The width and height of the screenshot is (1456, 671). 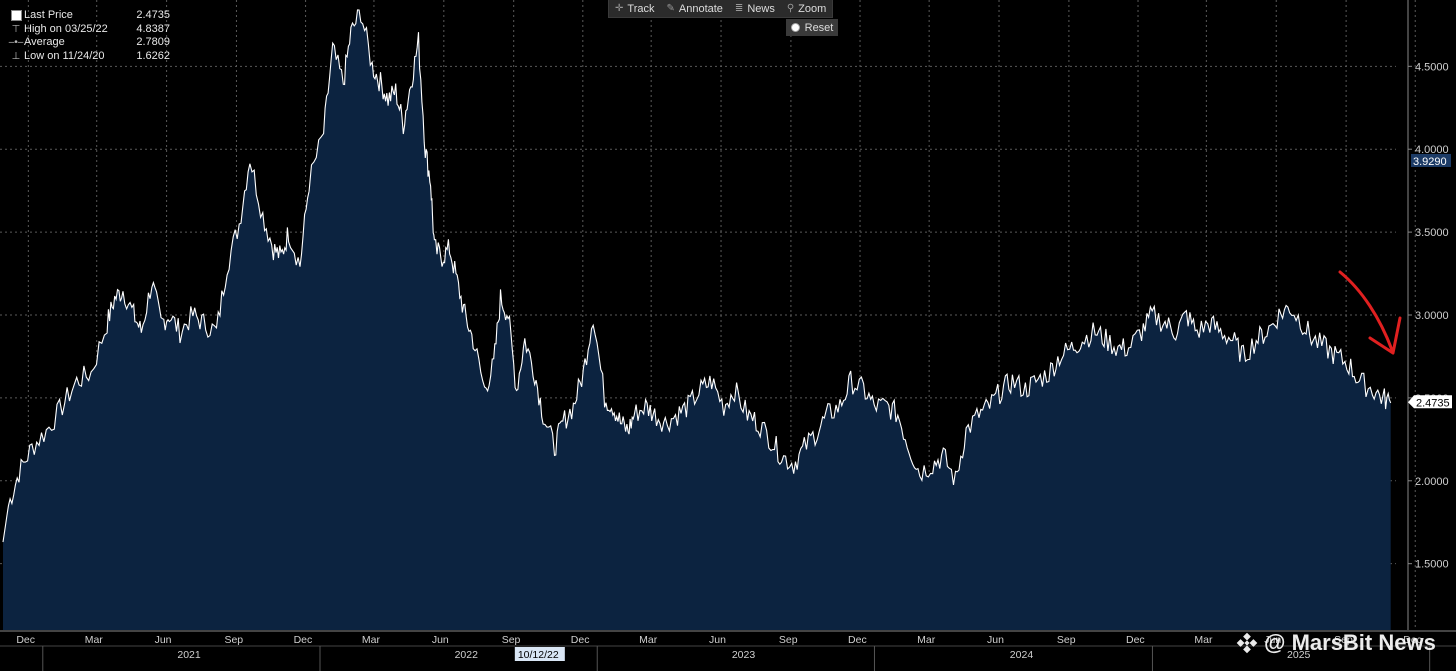 What do you see at coordinates (89, 16) in the screenshot?
I see `legend-row-last-price: Last Price 2.4735` at bounding box center [89, 16].